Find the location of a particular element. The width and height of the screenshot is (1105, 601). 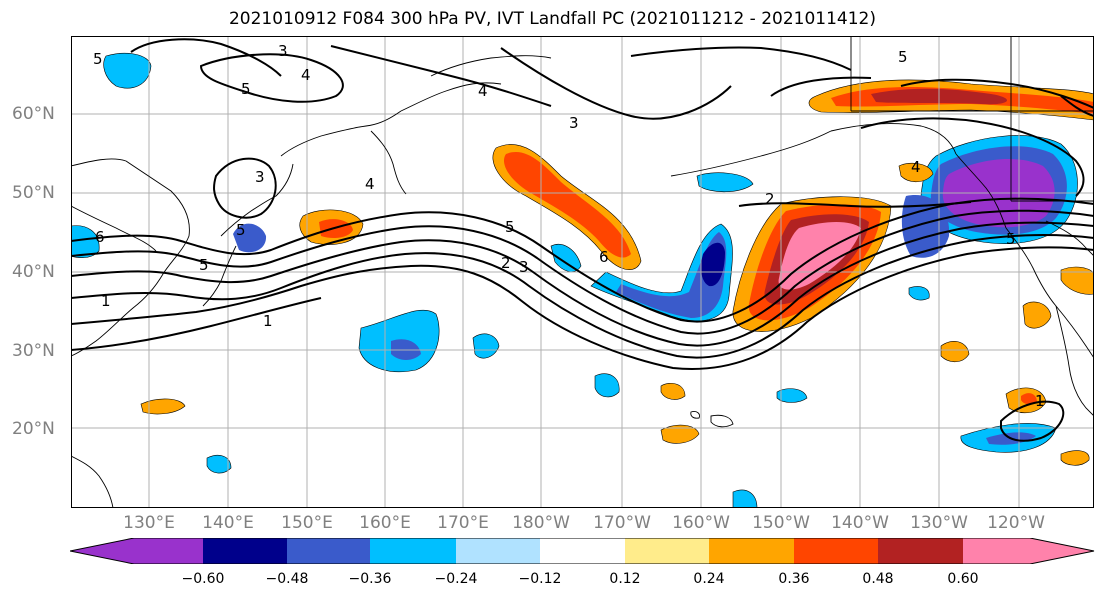

colorbar-tick-label: −0.24 is located at coordinates (456, 579).